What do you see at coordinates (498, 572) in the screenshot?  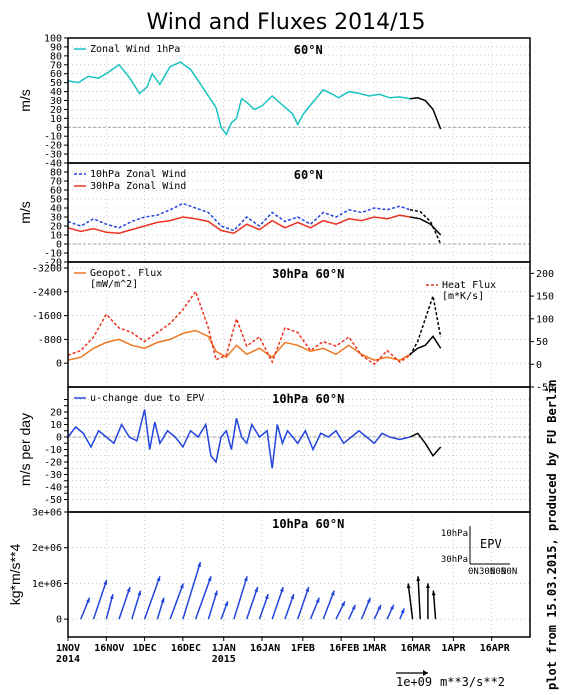 I see `inset-xlabel: 60N` at bounding box center [498, 572].